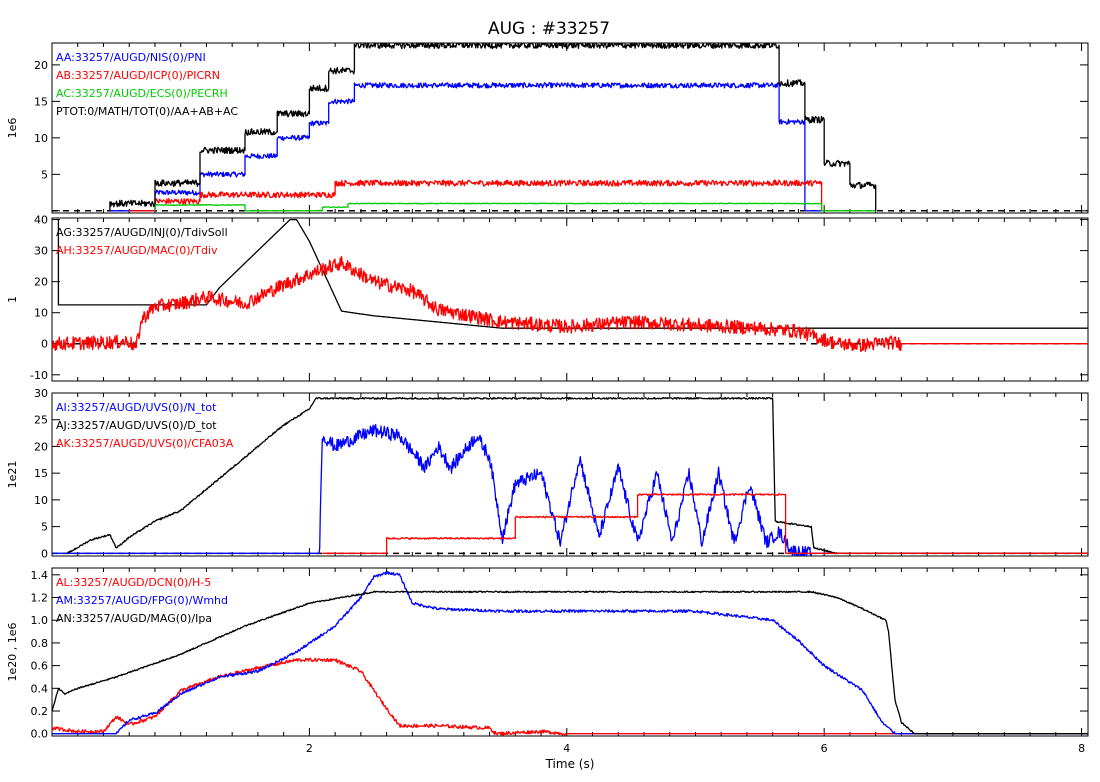 The image size is (1100, 782). Describe the element at coordinates (136, 425) in the screenshot. I see `legend-entry: AJ:33257/AUGD/UVS(0)/D_tot` at that location.